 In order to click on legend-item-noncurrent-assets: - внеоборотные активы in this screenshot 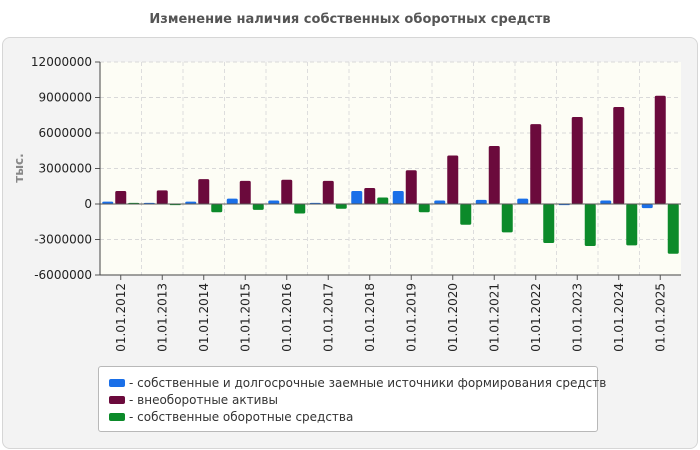, I will do `click(348, 399)`.